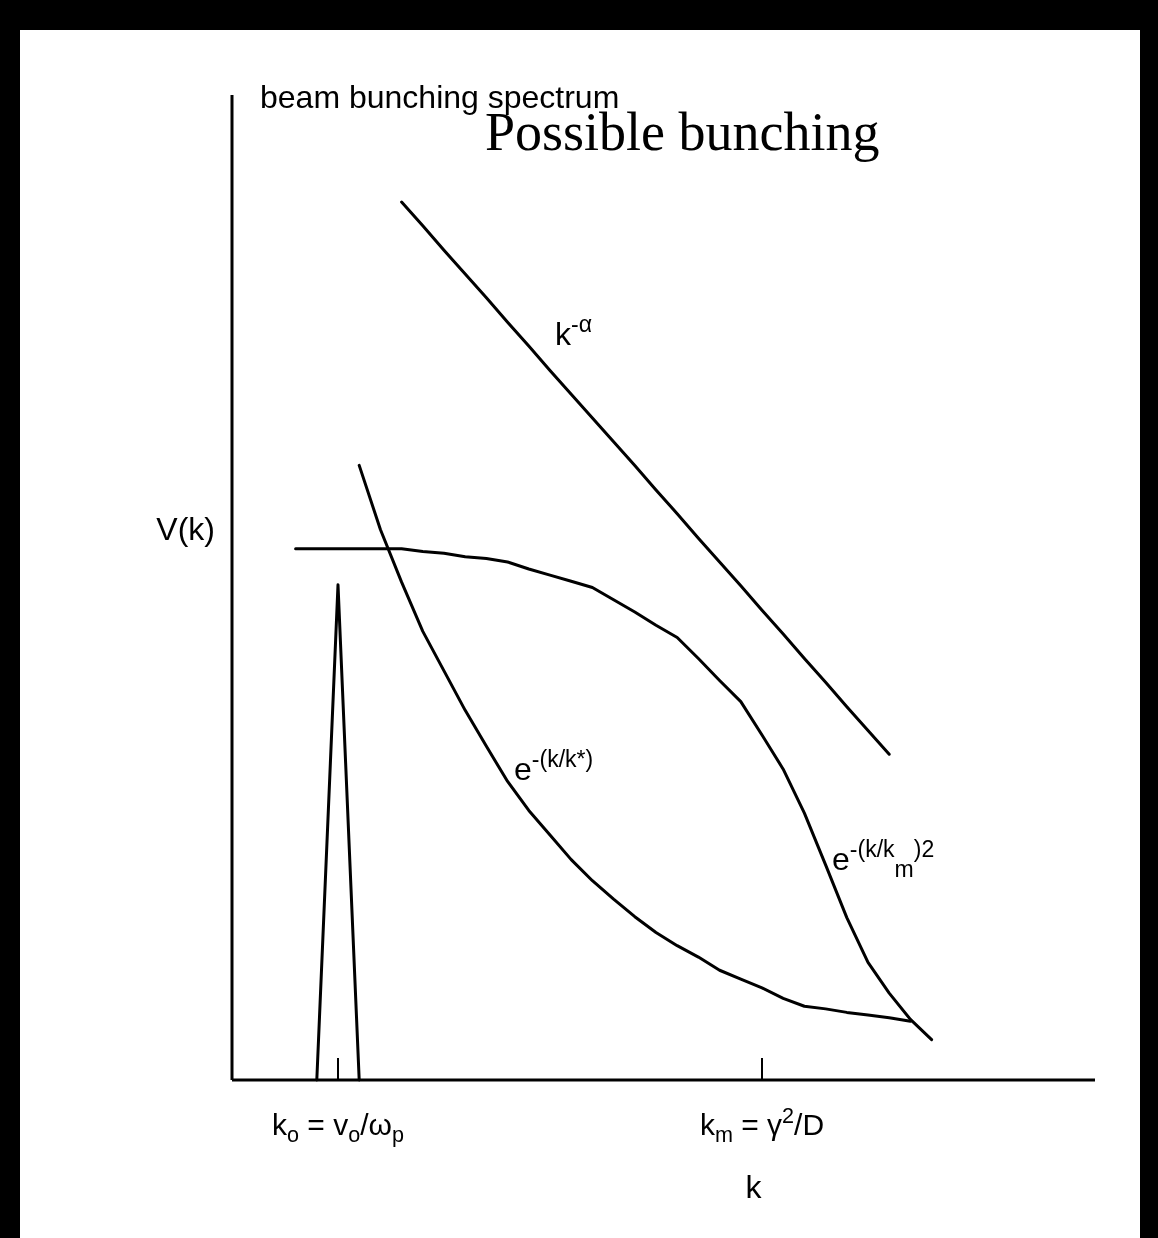 The width and height of the screenshot is (1158, 1238). Describe the element at coordinates (554, 766) in the screenshot. I see `series-label: e$^{-(k/k*)}$` at that location.